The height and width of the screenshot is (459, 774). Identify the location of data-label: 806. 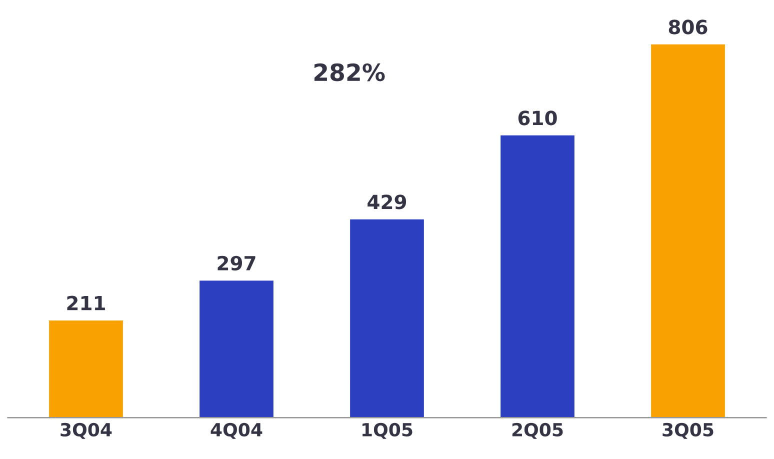
(688, 27).